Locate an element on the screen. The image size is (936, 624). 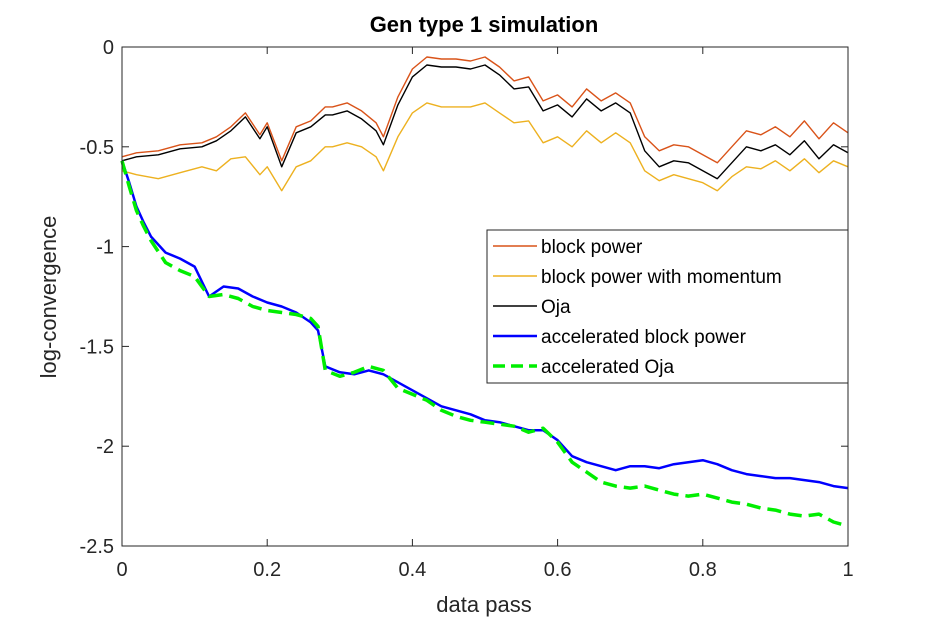
series-line-block-power is located at coordinates (485, 110).